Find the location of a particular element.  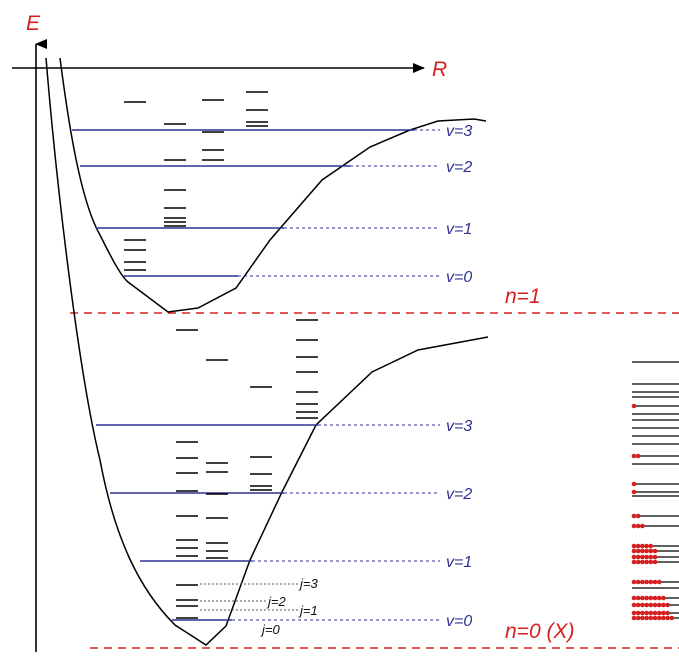

upper-state-label: n=1 is located at coordinates (523, 296).